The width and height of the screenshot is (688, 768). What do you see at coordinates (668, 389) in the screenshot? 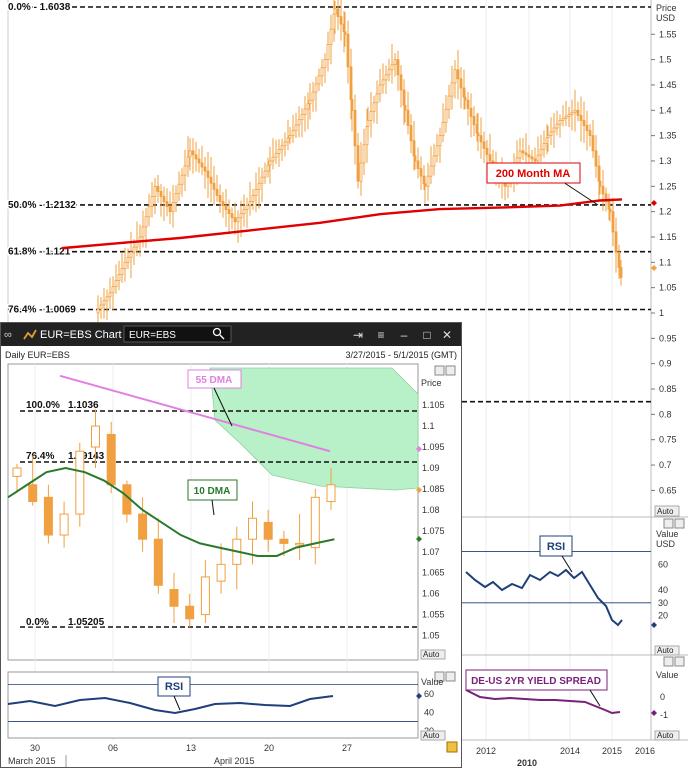
I see `price-tick-label: 0.85` at bounding box center [668, 389].